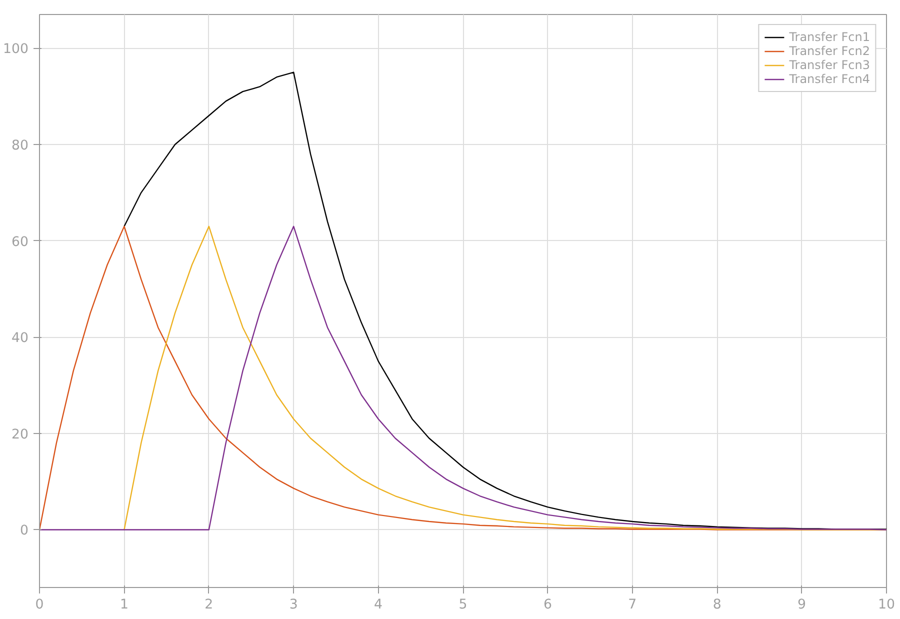  What do you see at coordinates (463, 605) in the screenshot?
I see `x-tick-label: 5` at bounding box center [463, 605].